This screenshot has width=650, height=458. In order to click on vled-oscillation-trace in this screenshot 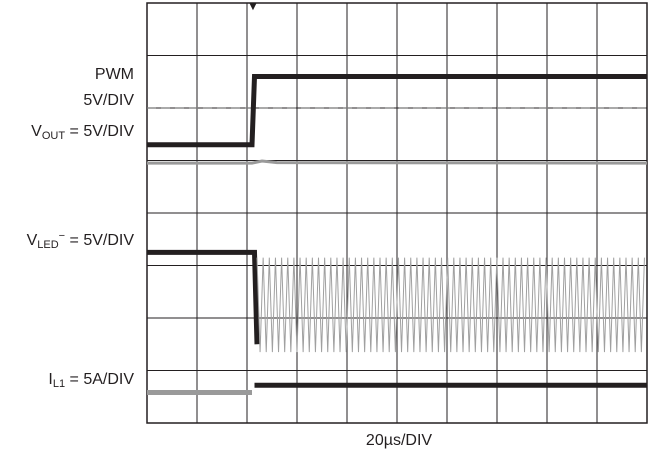, I will do `click(450, 305)`.